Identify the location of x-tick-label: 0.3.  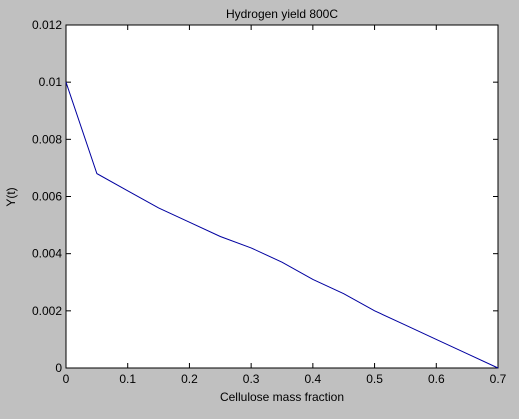
(251, 379).